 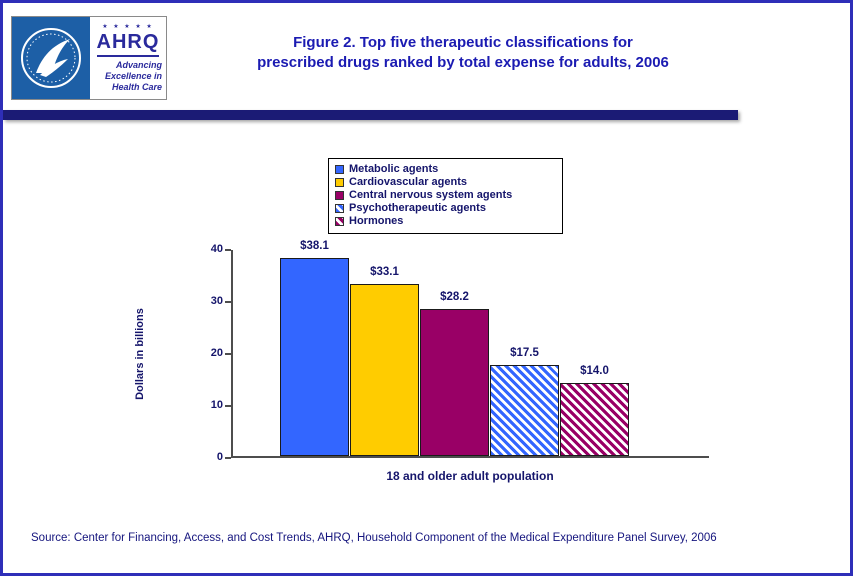 I want to click on legend-label: Metabolic agents, so click(x=394, y=169).